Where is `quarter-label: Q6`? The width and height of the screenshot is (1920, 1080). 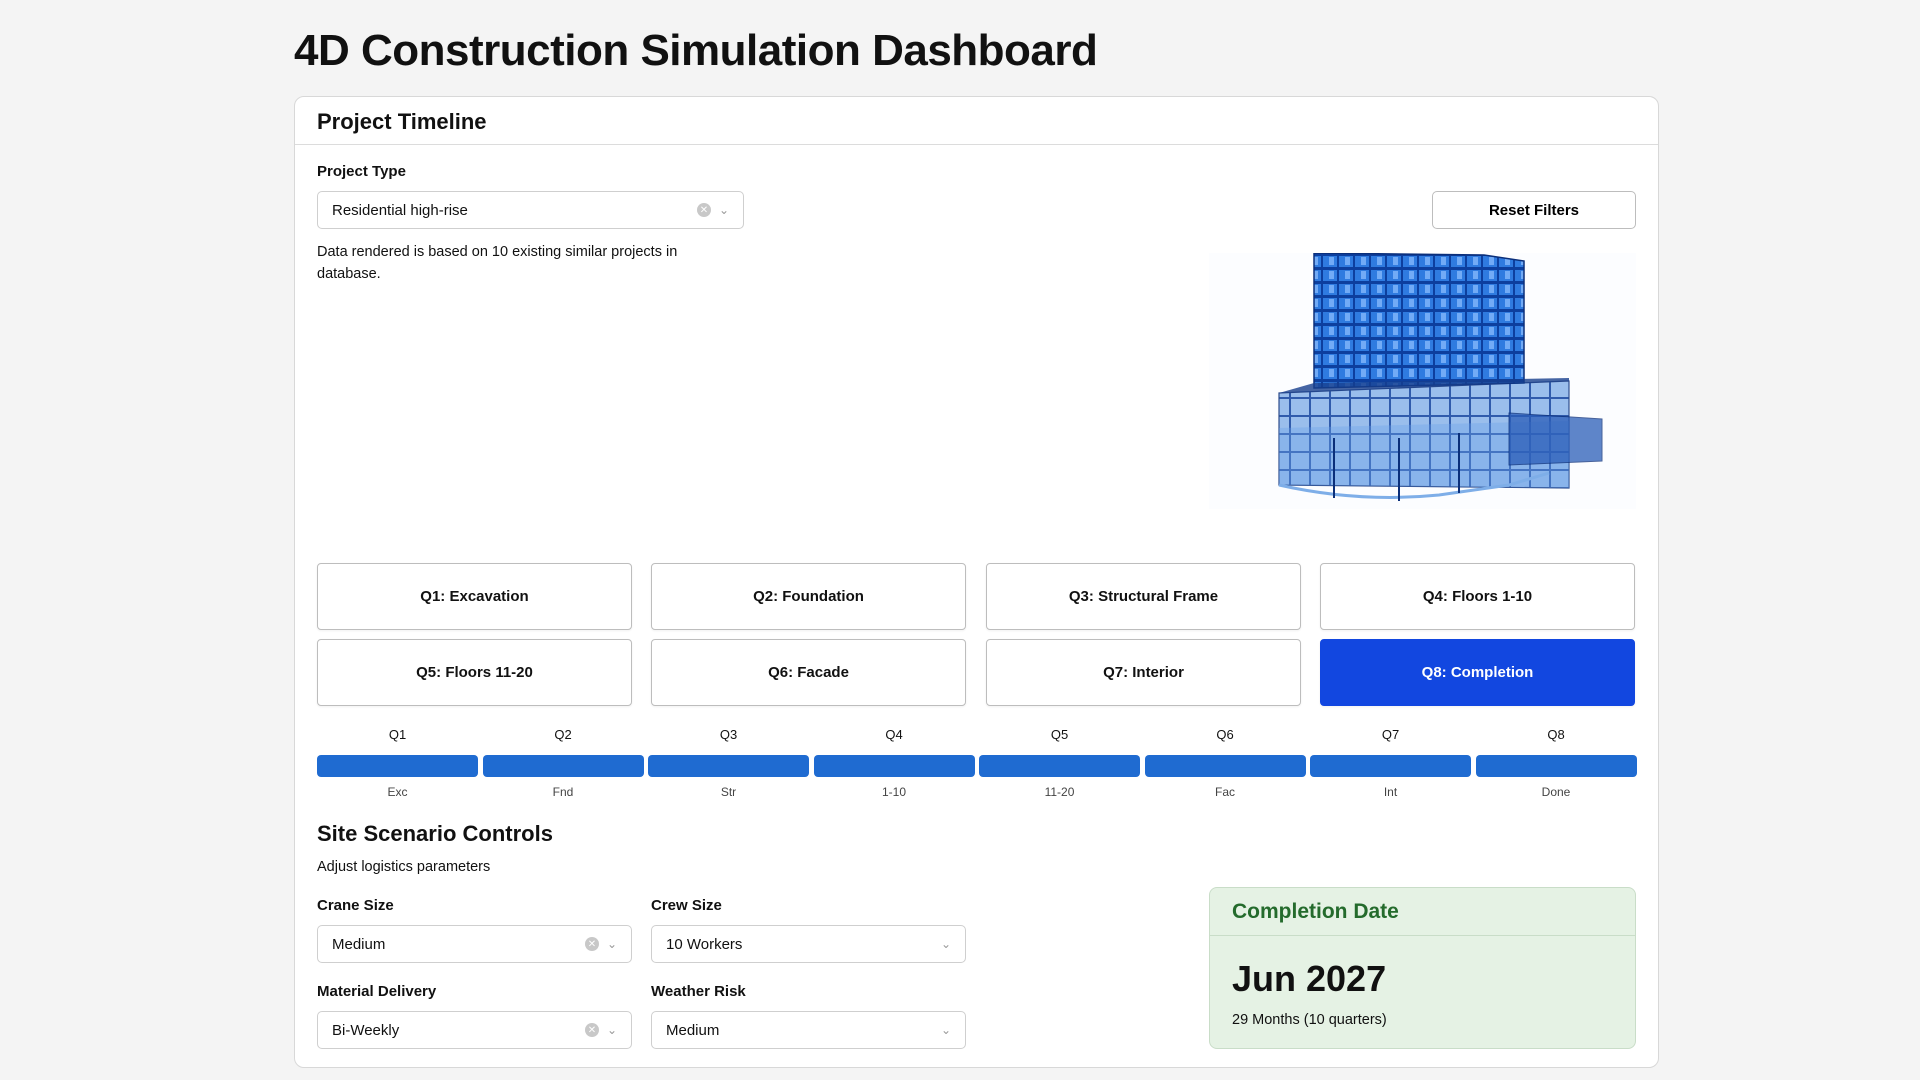 quarter-label: Q6 is located at coordinates (1225, 734).